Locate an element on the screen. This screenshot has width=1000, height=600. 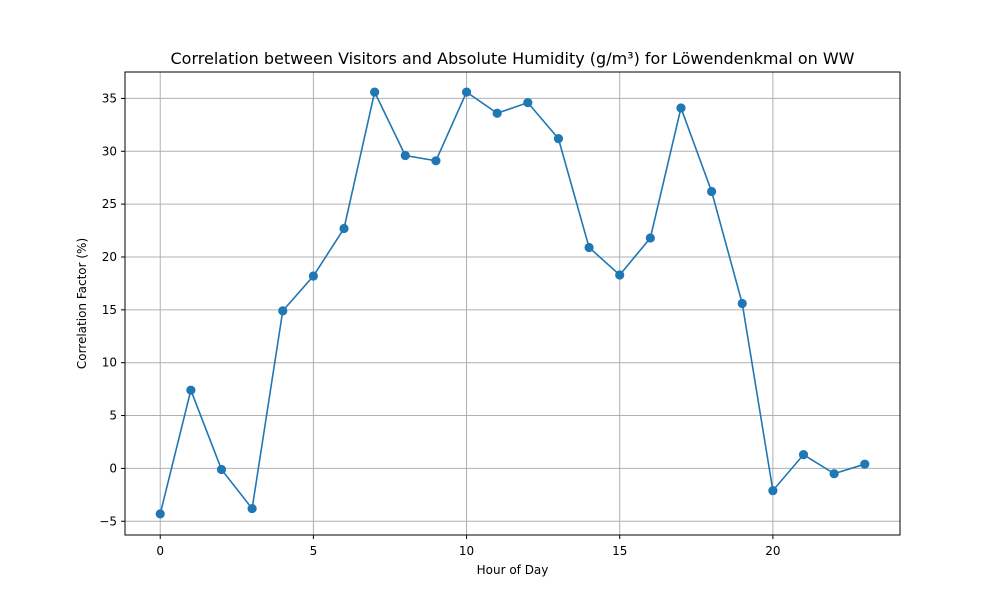
y-tick-label: −5 is located at coordinates (108, 521).